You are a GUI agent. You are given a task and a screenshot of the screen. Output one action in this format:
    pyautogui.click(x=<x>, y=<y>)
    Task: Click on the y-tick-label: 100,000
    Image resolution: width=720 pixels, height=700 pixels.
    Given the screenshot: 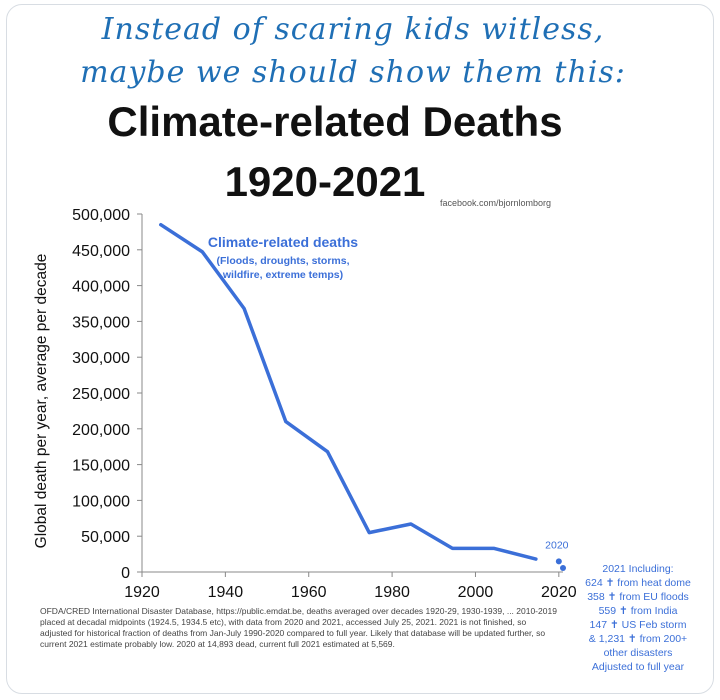 What is the action you would take?
    pyautogui.click(x=101, y=501)
    